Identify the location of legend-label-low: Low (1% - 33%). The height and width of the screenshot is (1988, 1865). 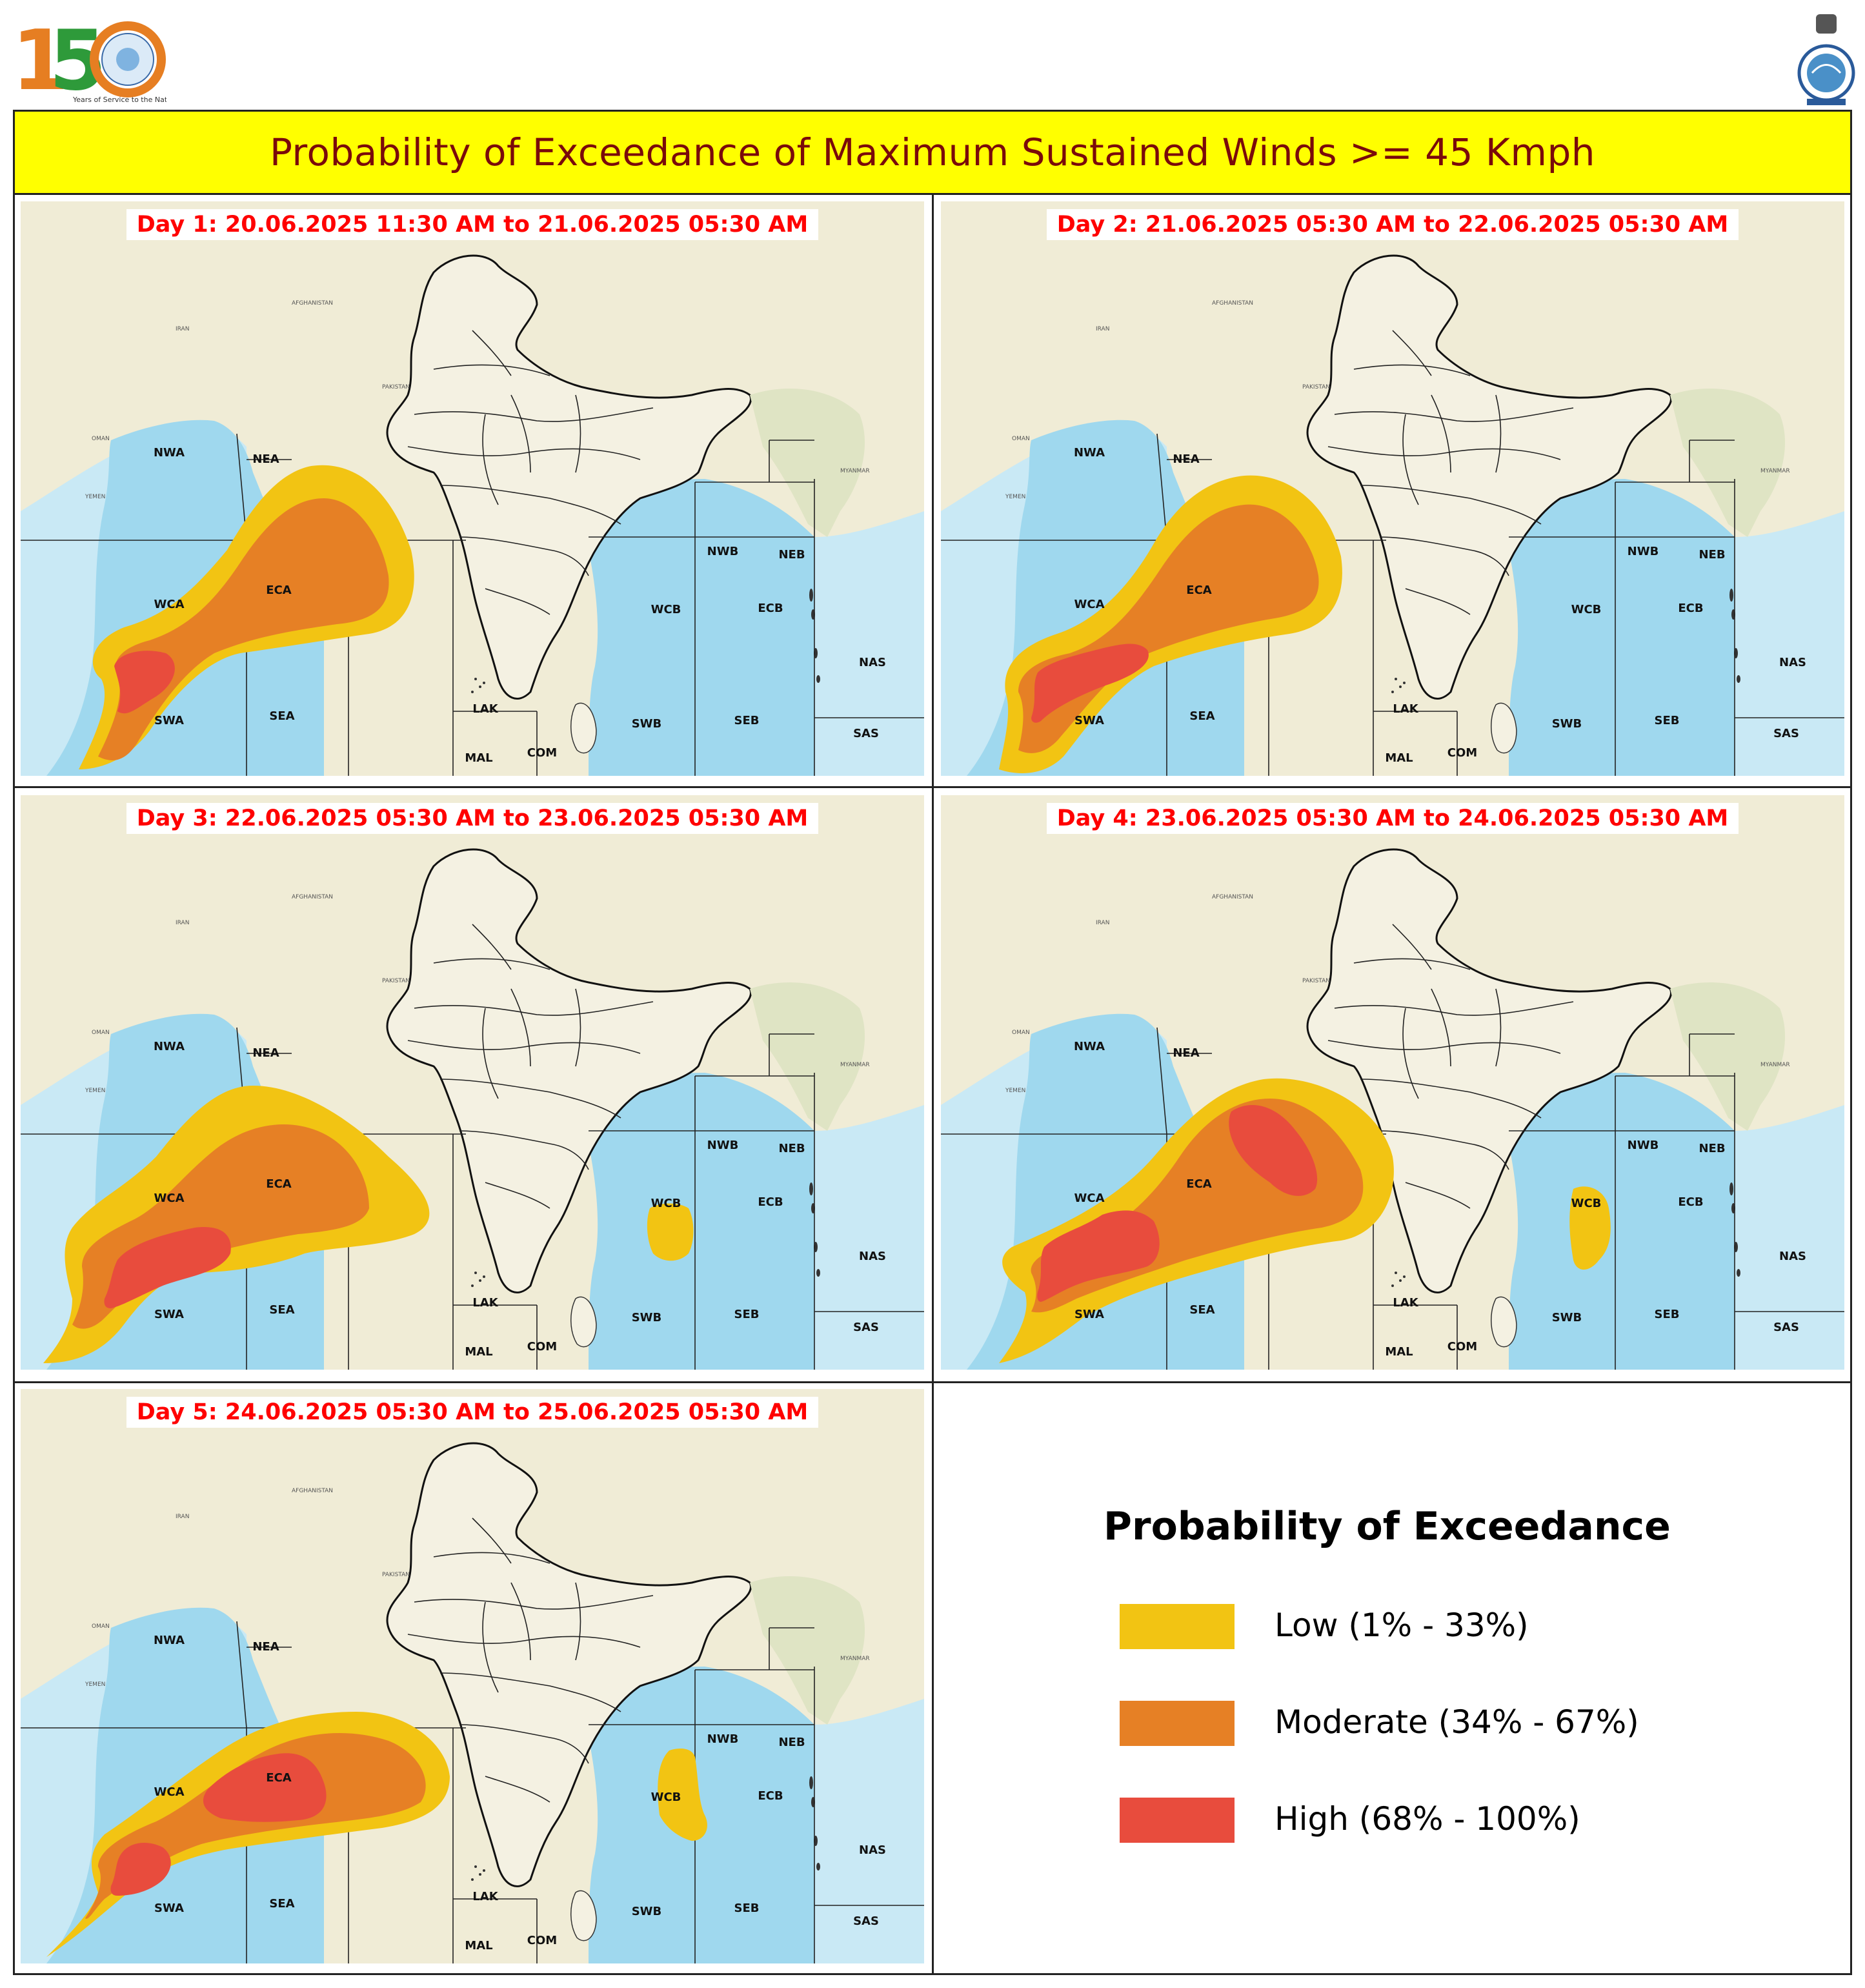
(1402, 1625).